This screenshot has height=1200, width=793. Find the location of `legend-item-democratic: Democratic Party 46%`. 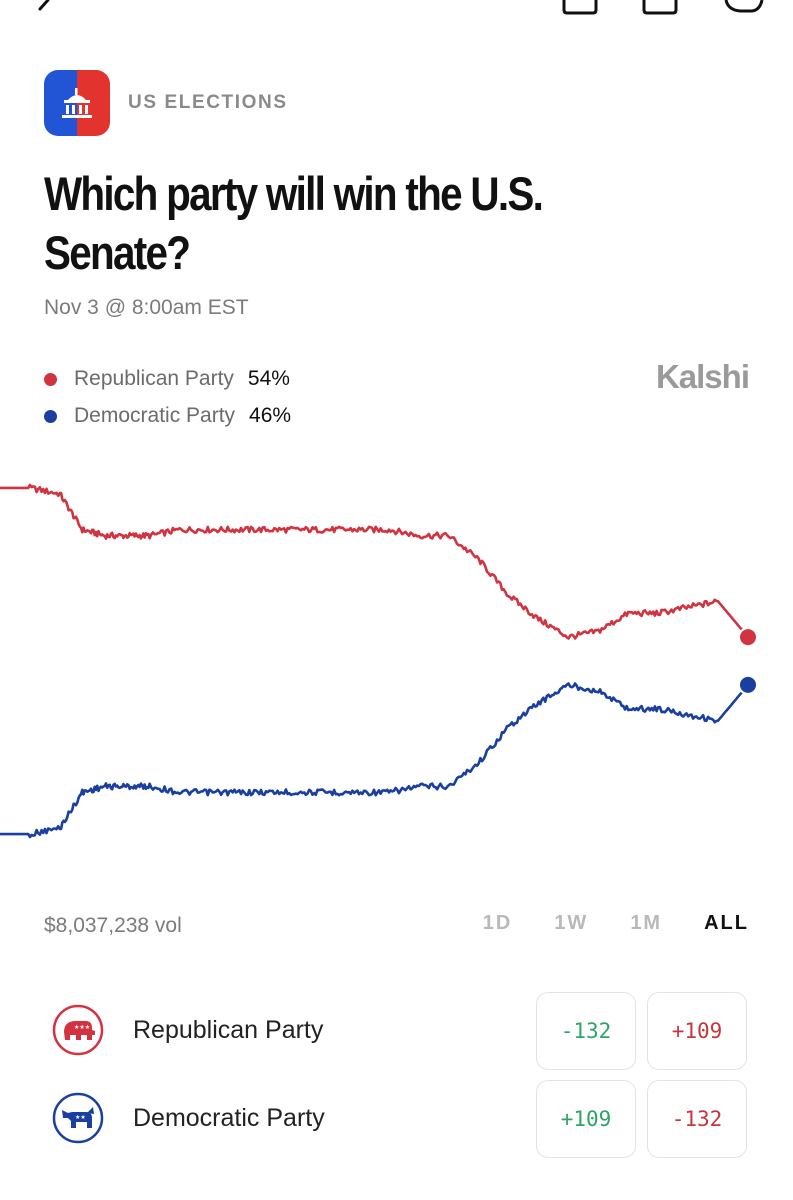

legend-item-democratic: Democratic Party 46% is located at coordinates (167, 416).